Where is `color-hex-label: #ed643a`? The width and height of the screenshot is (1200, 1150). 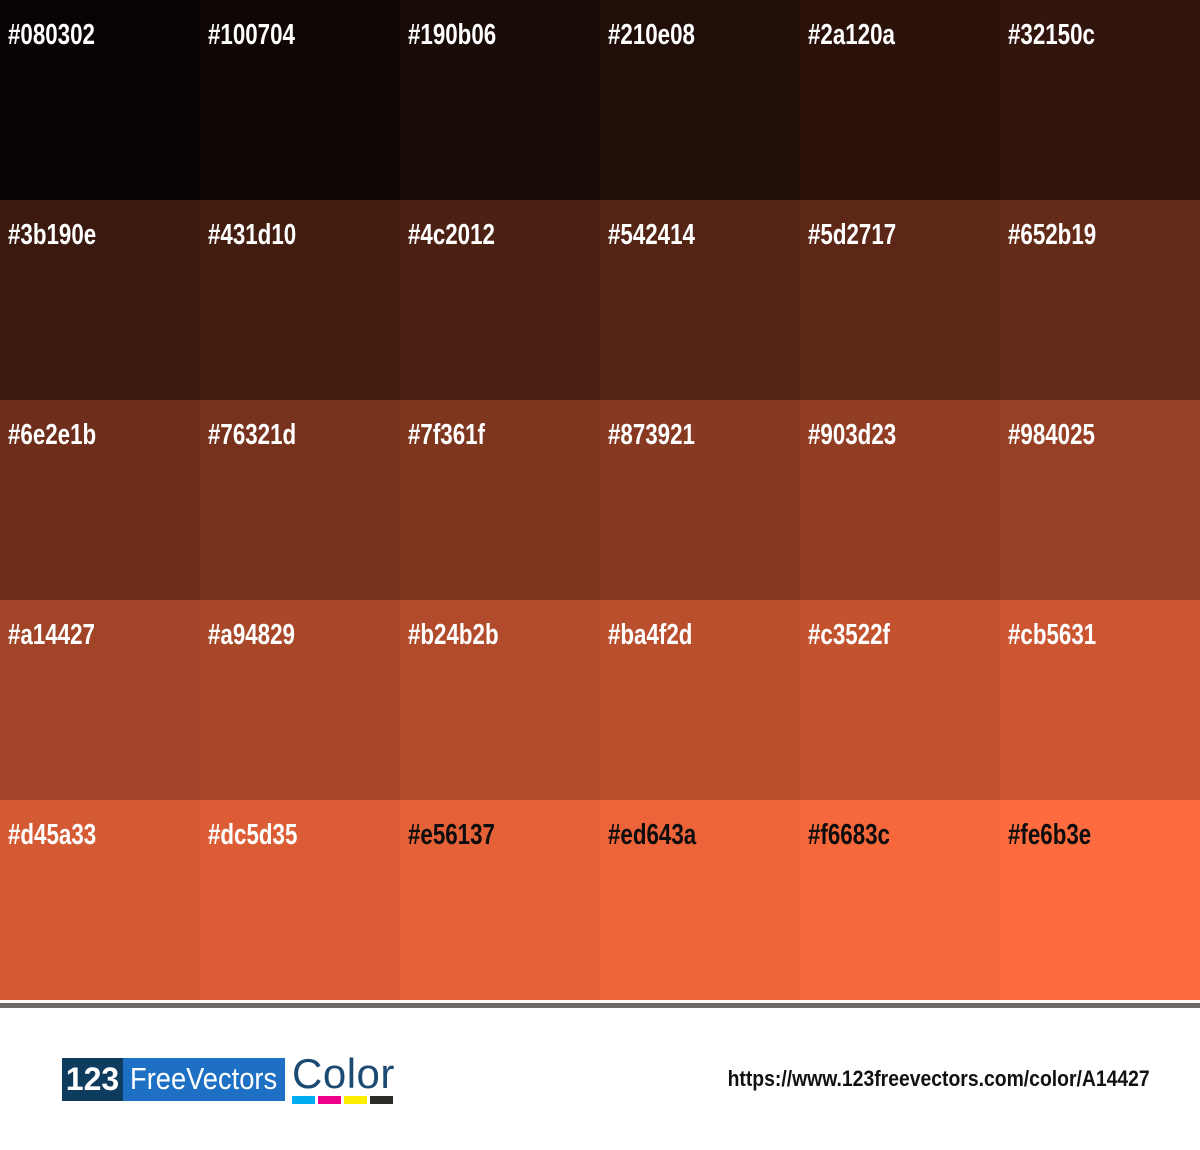 color-hex-label: #ed643a is located at coordinates (652, 835).